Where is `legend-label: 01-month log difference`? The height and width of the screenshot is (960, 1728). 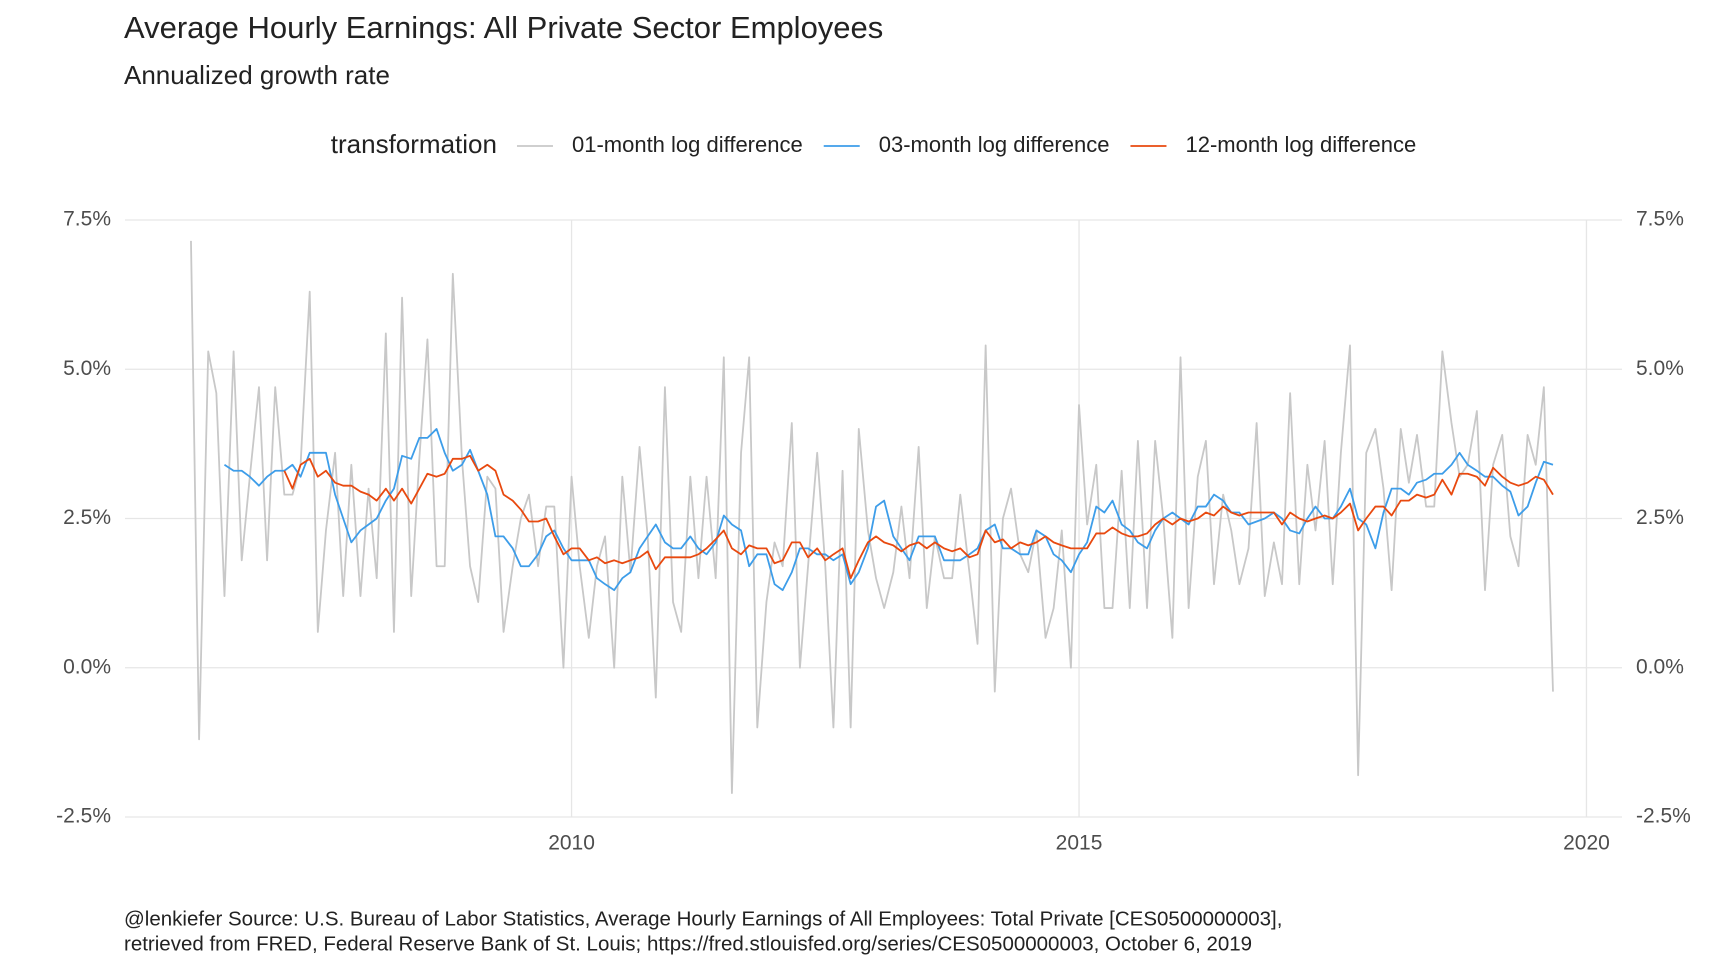
legend-label: 01-month log difference is located at coordinates (687, 144).